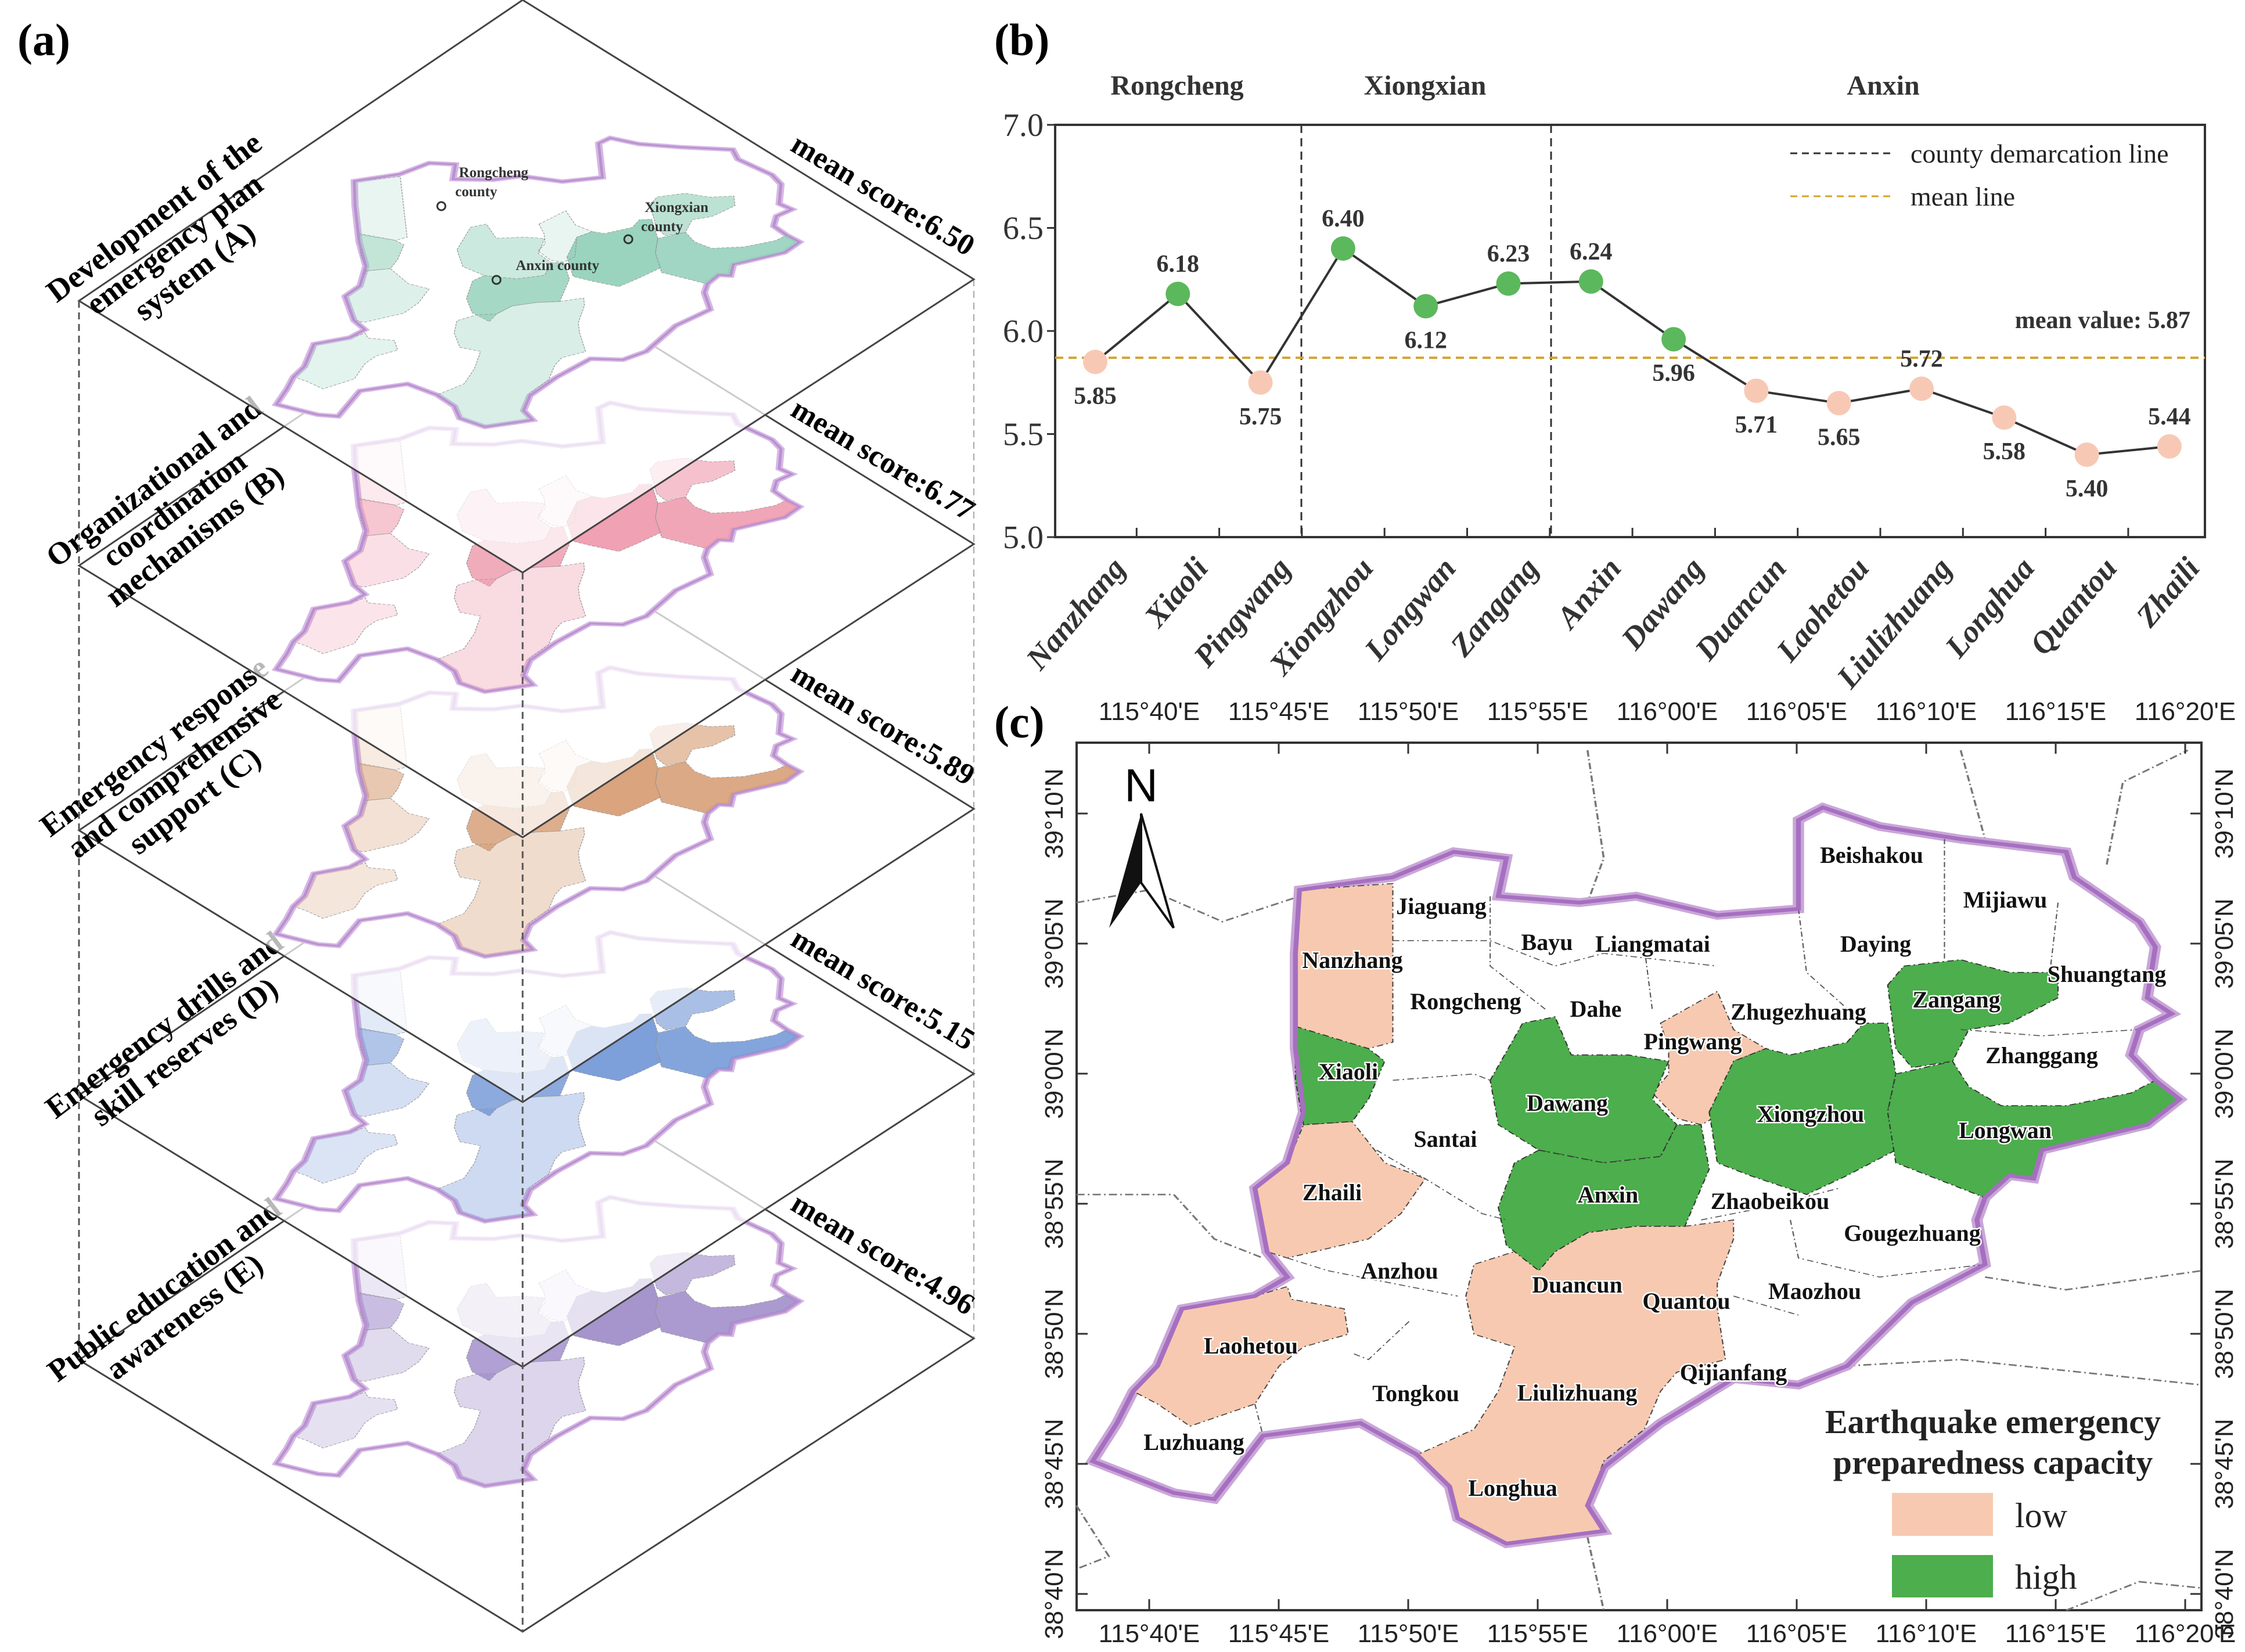  What do you see at coordinates (1943, 1514) in the screenshot?
I see `legend-low-swatch` at bounding box center [1943, 1514].